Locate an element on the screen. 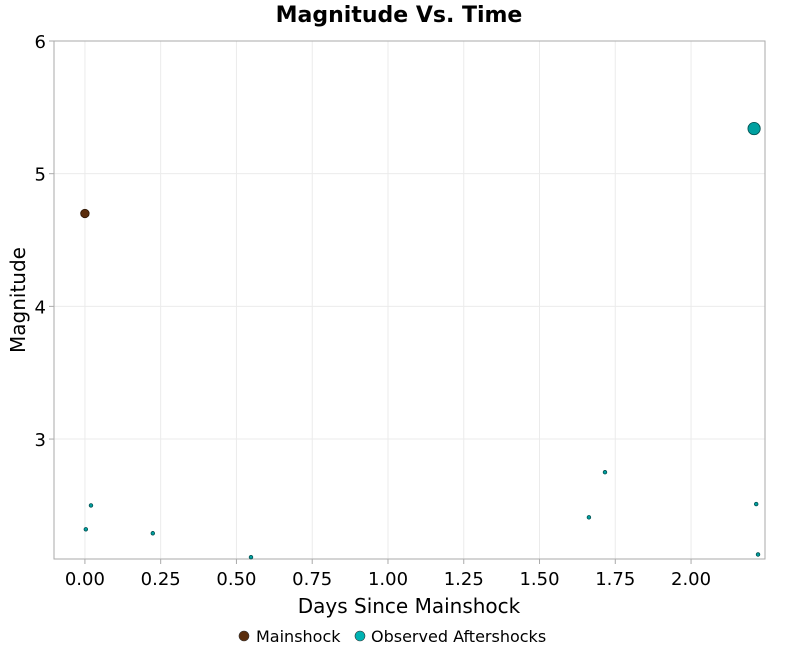 This screenshot has width=800, height=650. legend-label-aftershocks: Observed Aftershocks is located at coordinates (458, 636).